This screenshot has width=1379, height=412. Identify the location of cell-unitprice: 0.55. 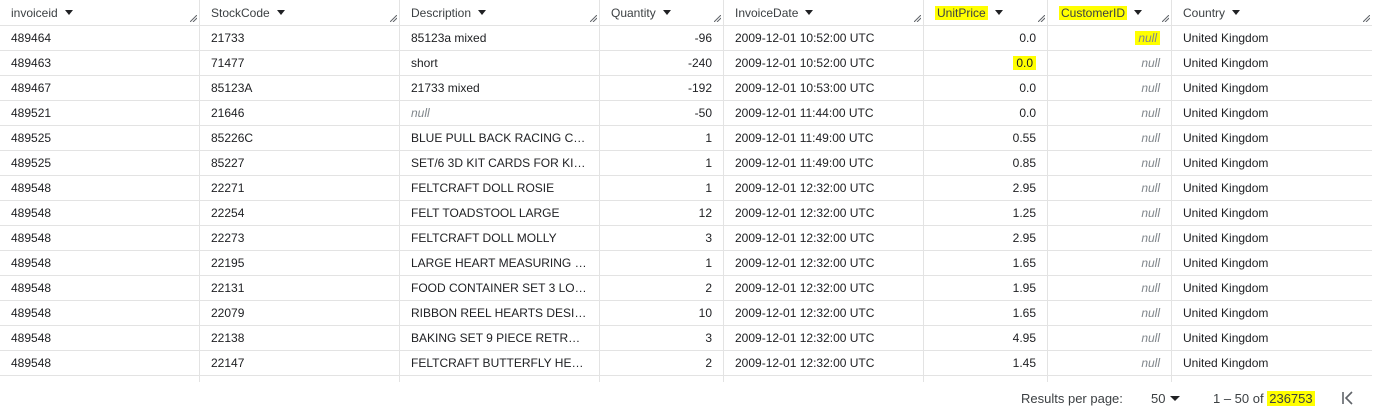
(986, 138).